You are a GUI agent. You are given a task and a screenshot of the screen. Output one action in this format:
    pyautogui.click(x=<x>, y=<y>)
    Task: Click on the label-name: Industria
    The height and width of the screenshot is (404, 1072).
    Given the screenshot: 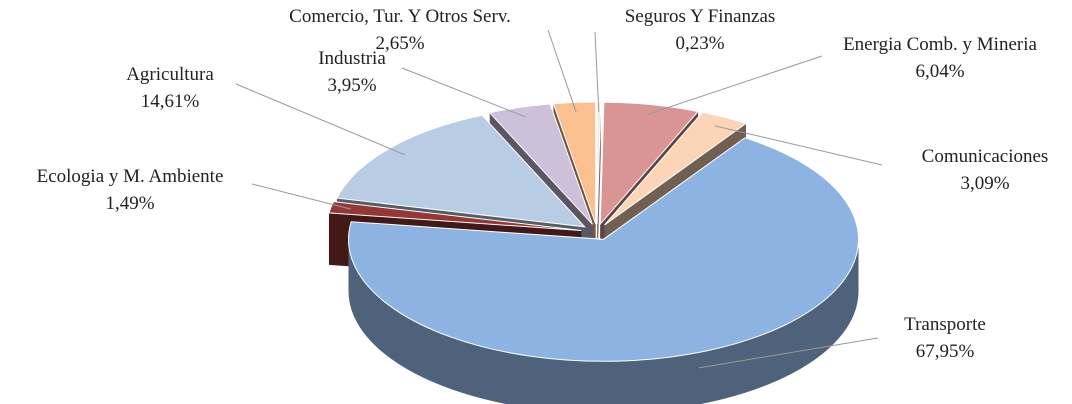 What is the action you would take?
    pyautogui.click(x=352, y=58)
    